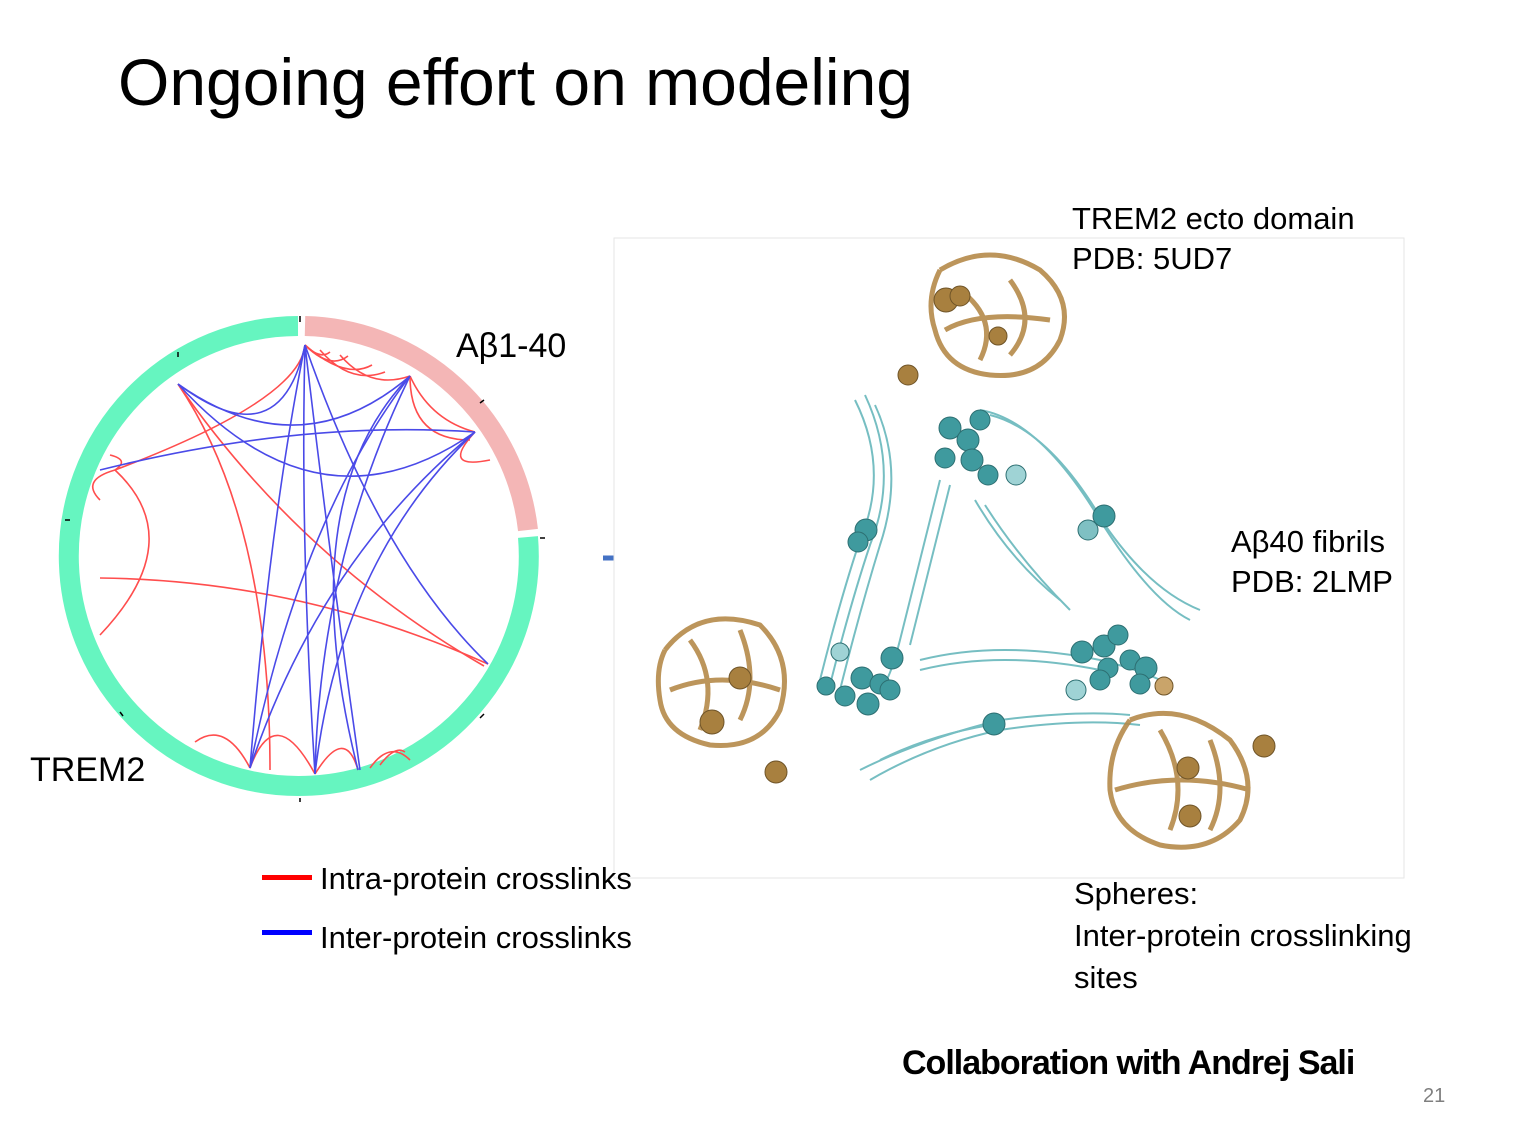  Describe the element at coordinates (1152, 258) in the screenshot. I see `trem2-pdb-label: PDB: 5UD7` at that location.